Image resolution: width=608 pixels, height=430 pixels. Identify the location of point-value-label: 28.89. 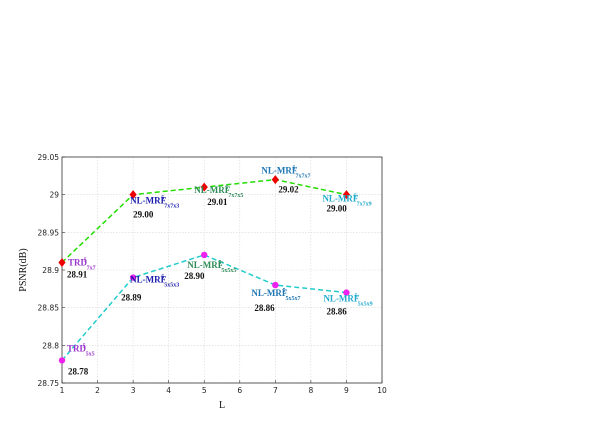
(131, 298).